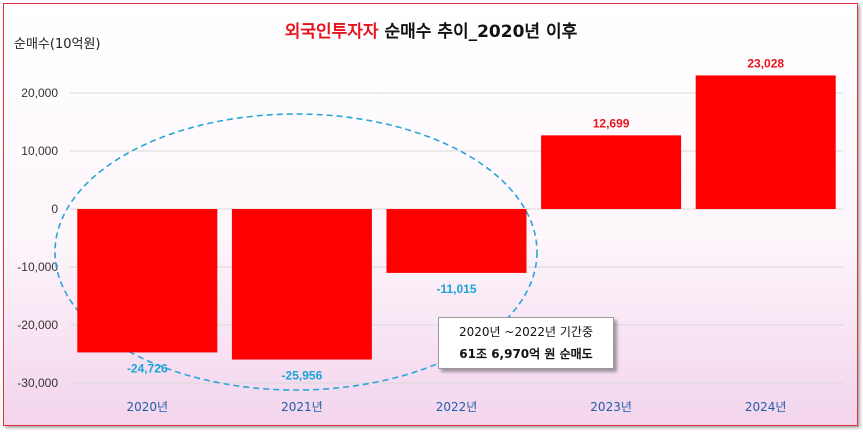  Describe the element at coordinates (147, 368) in the screenshot. I see `data-label-0: -24,726` at that location.